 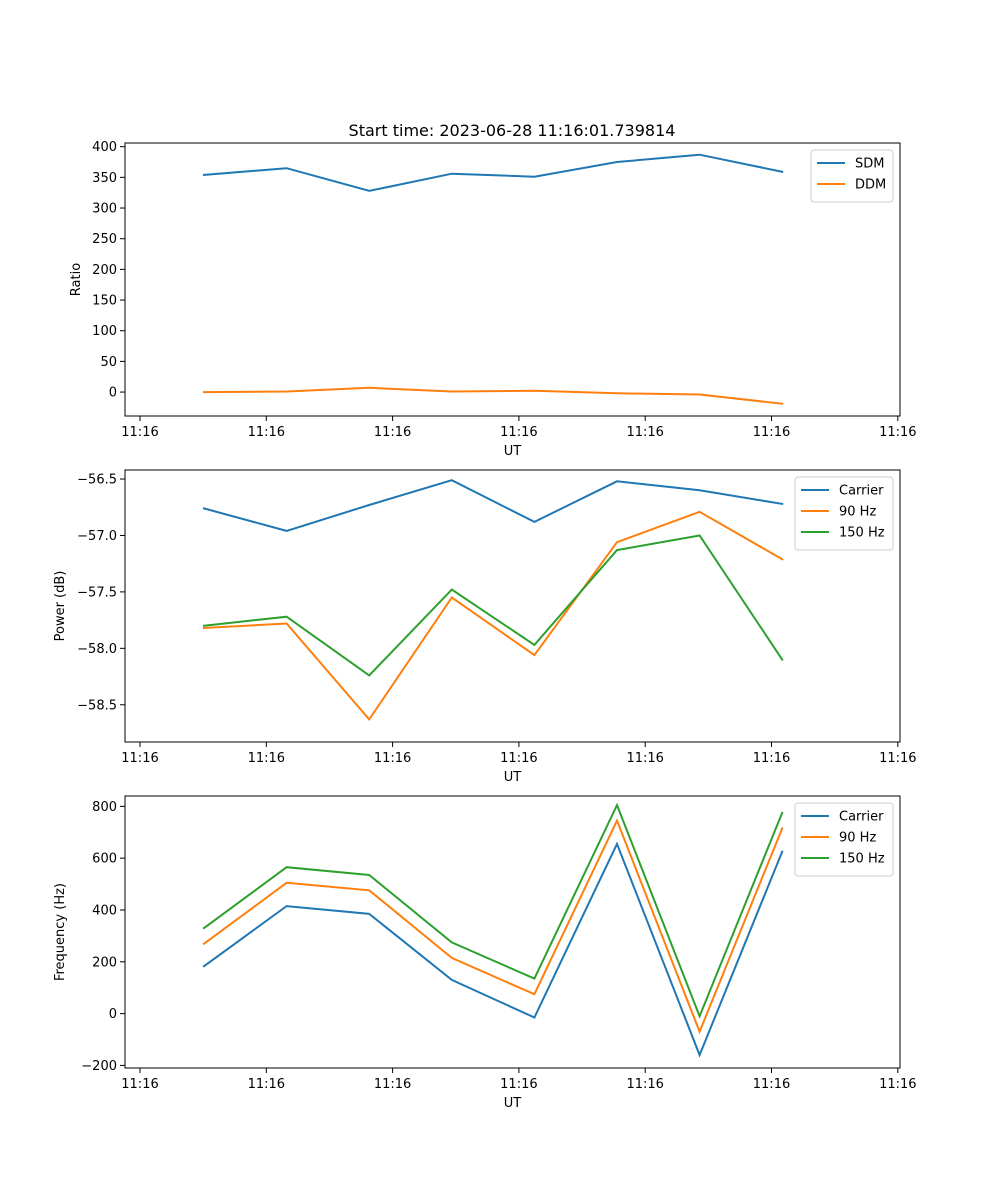 I want to click on y-tick-label: −57.5, so click(x=97, y=592).